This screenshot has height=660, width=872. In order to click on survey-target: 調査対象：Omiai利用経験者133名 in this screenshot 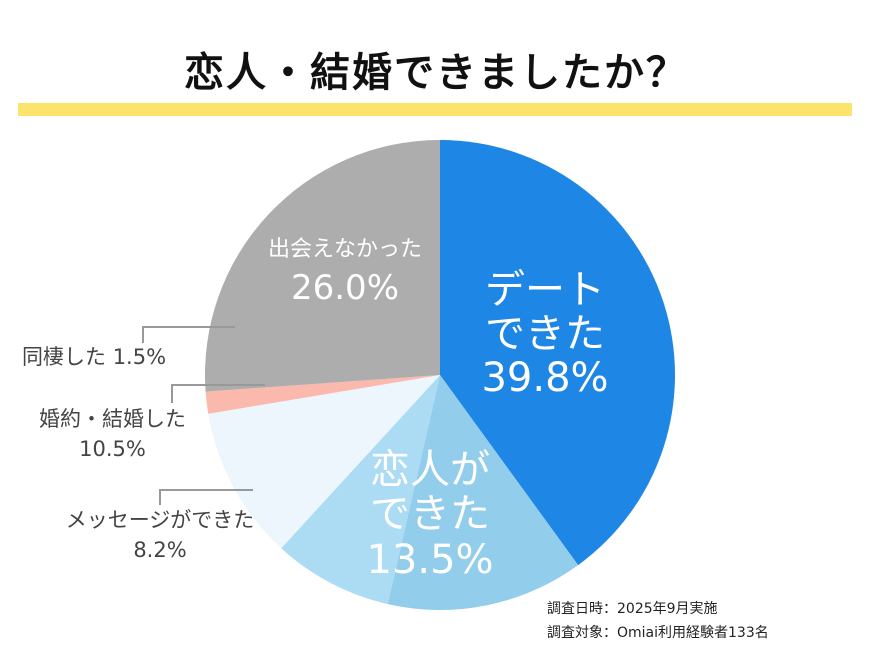, I will do `click(658, 633)`.